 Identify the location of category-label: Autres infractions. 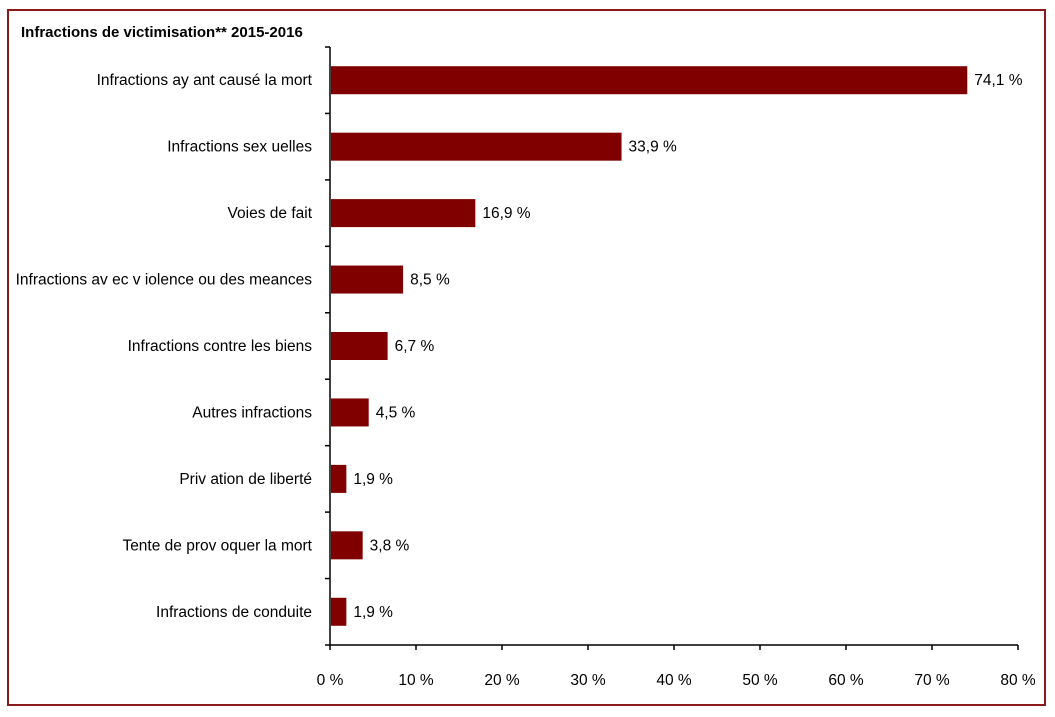
(252, 412).